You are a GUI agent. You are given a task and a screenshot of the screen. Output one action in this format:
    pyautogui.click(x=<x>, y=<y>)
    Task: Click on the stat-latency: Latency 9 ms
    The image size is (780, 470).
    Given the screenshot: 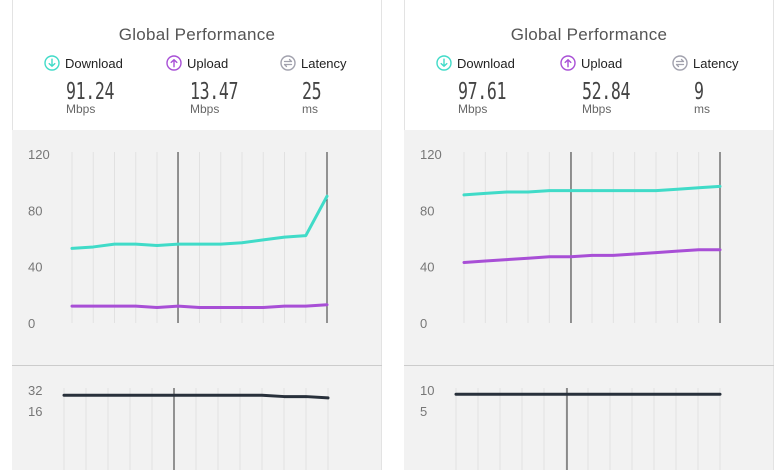 What is the action you would take?
    pyautogui.click(x=726, y=85)
    